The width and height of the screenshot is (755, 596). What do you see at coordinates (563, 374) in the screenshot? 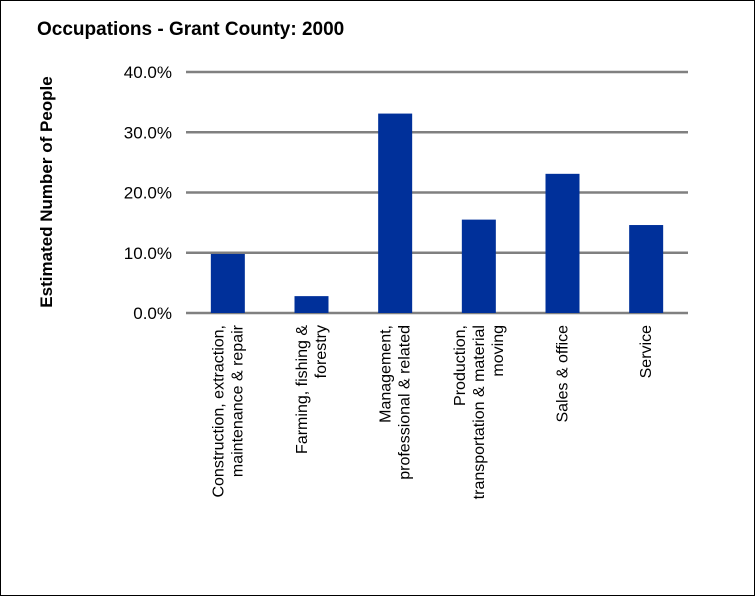
I see `x-tick-label: Sales & office` at bounding box center [563, 374].